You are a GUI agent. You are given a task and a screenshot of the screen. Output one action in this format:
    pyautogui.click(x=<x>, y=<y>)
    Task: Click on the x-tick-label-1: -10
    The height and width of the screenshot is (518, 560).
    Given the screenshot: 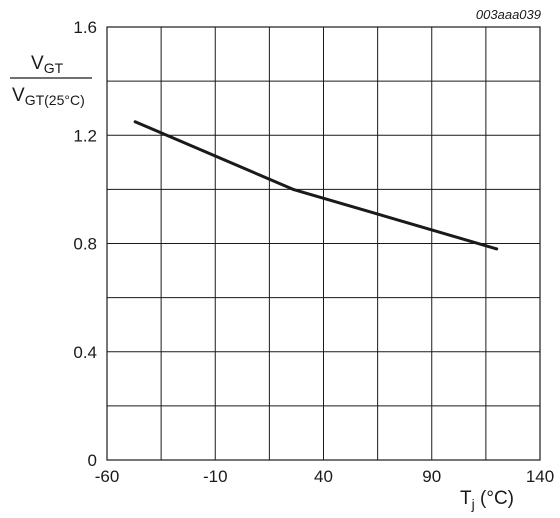 What is the action you would take?
    pyautogui.click(x=215, y=476)
    